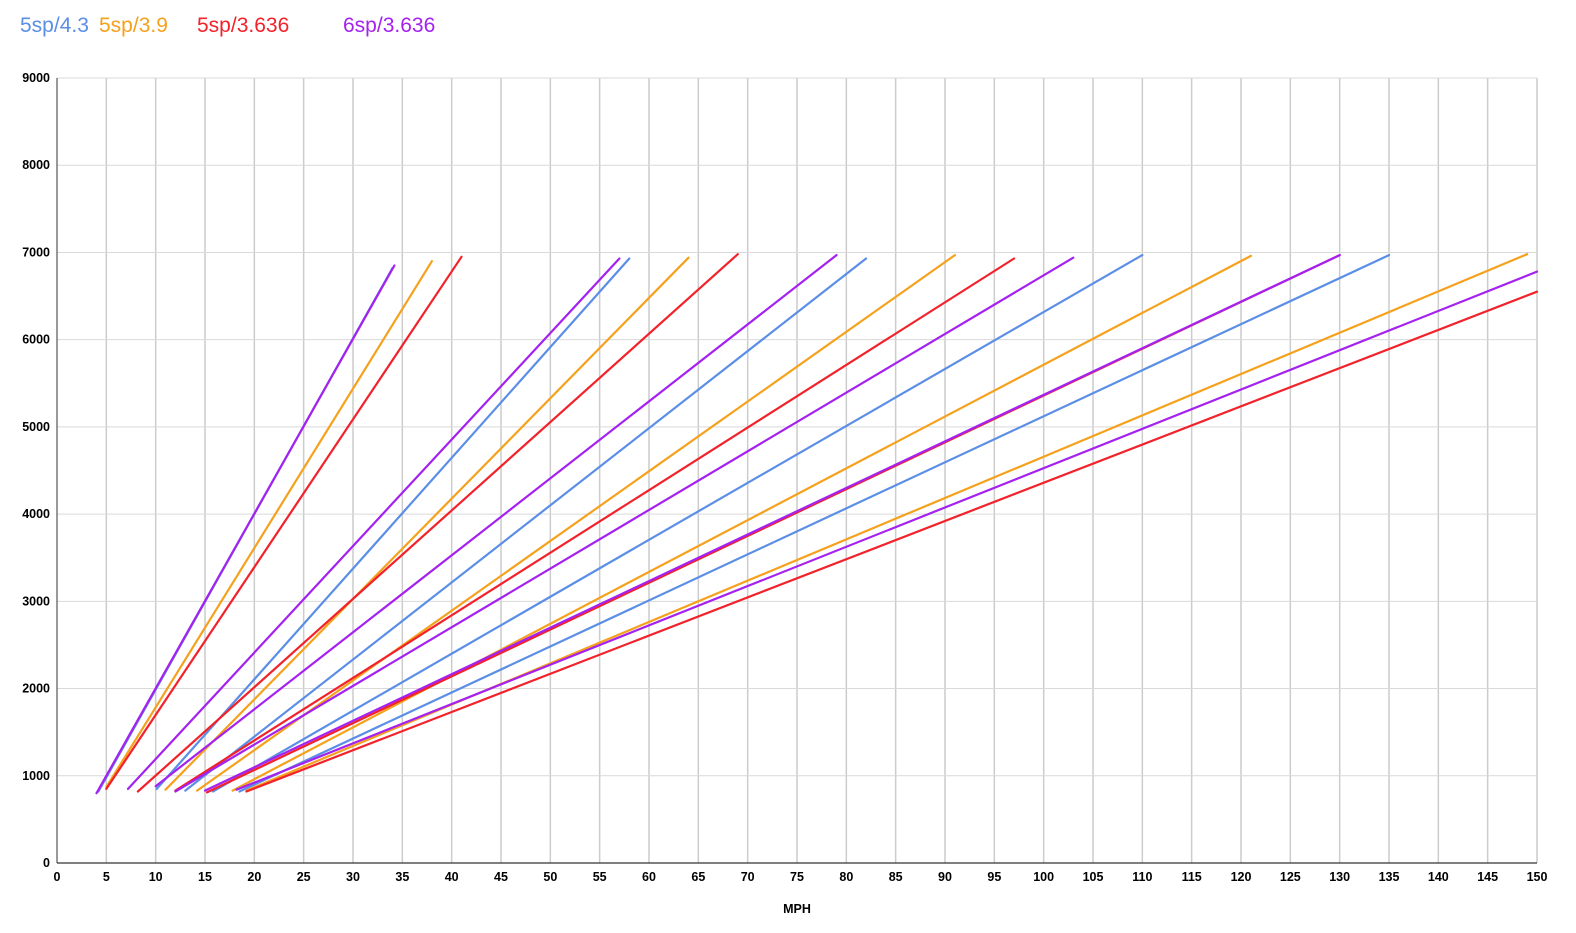 This screenshot has height=933, width=1576. What do you see at coordinates (36, 689) in the screenshot?
I see `y-tick-label: 2000` at bounding box center [36, 689].